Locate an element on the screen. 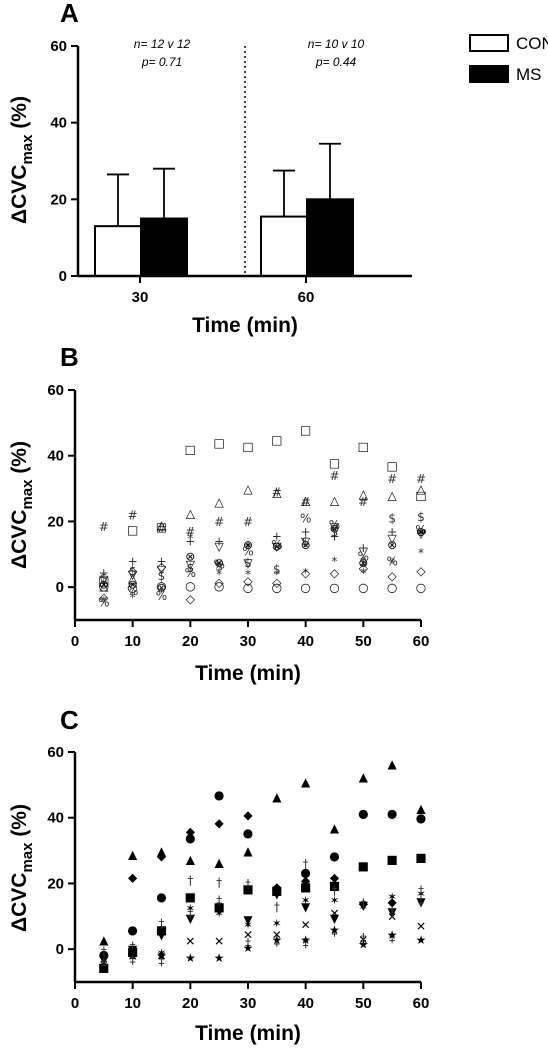 The width and height of the screenshot is (548, 1050). point-triangle-filled-60: ▲ is located at coordinates (421, 808).